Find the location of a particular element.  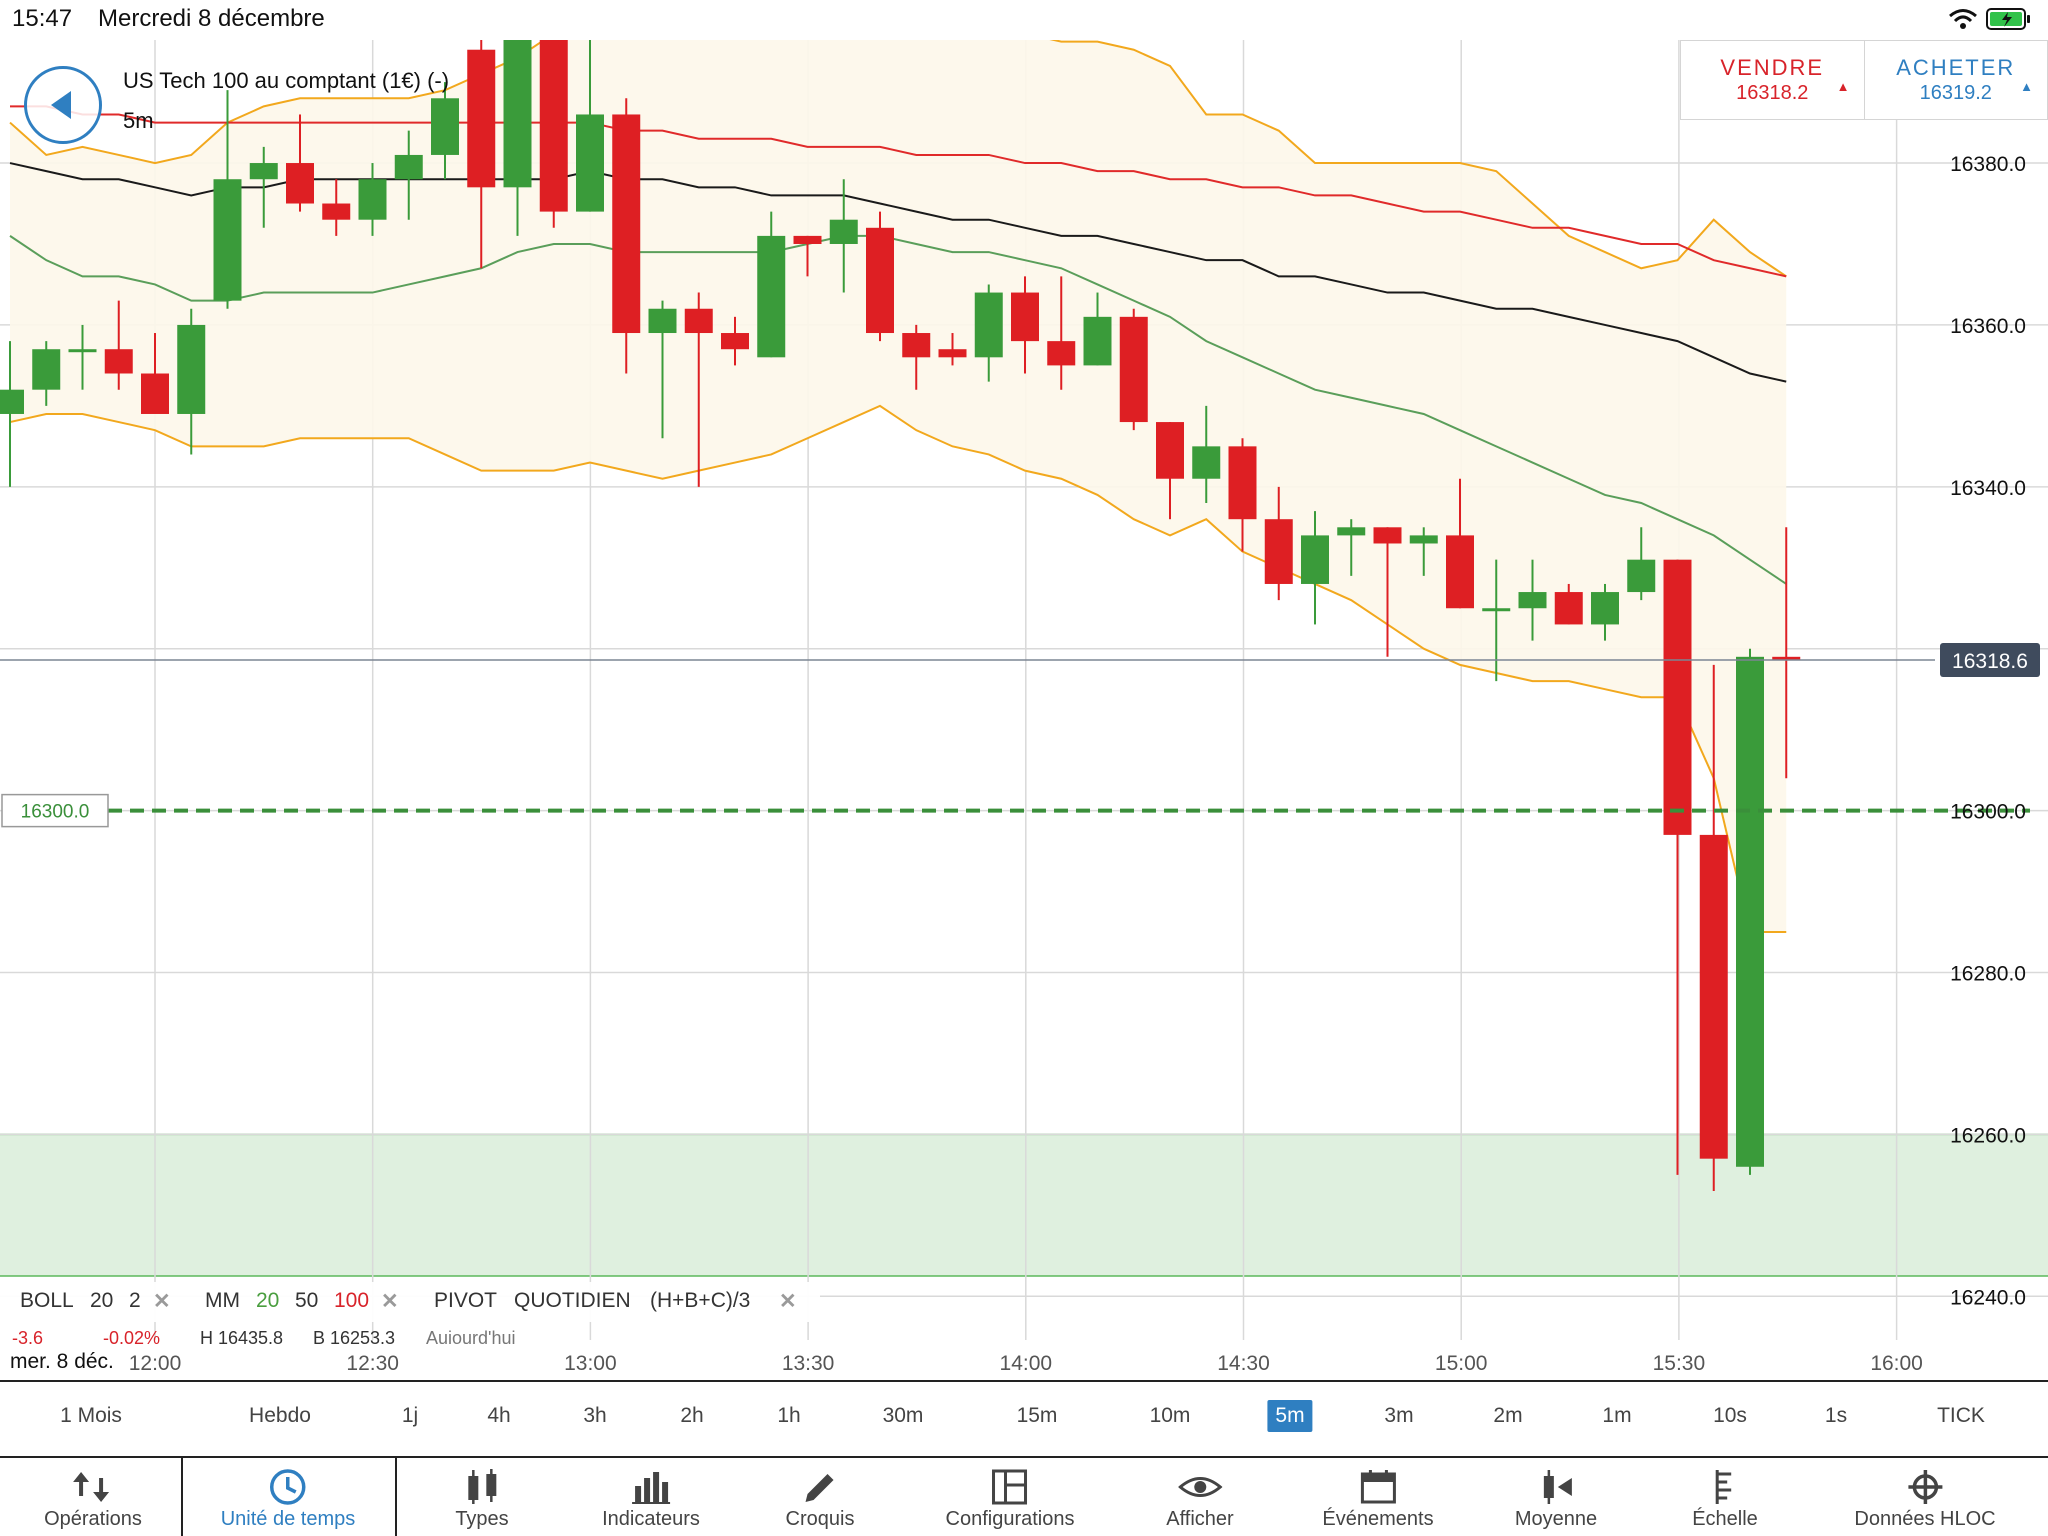

boll-label: BOLL is located at coordinates (47, 1300).